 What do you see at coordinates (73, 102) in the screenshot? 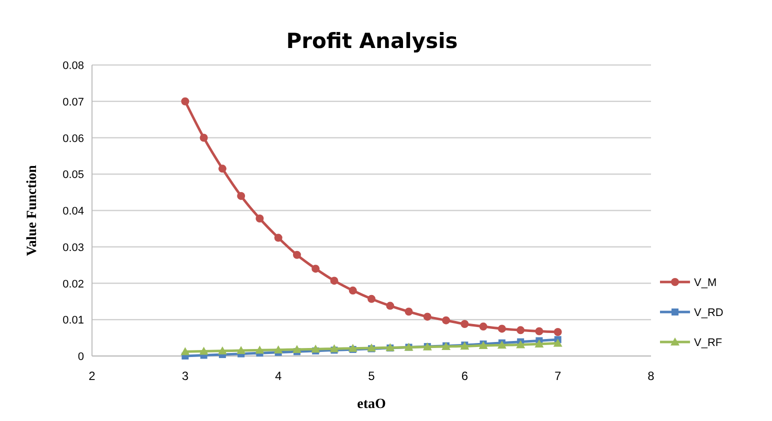
I see `y-tick-label: 0.07` at bounding box center [73, 102].